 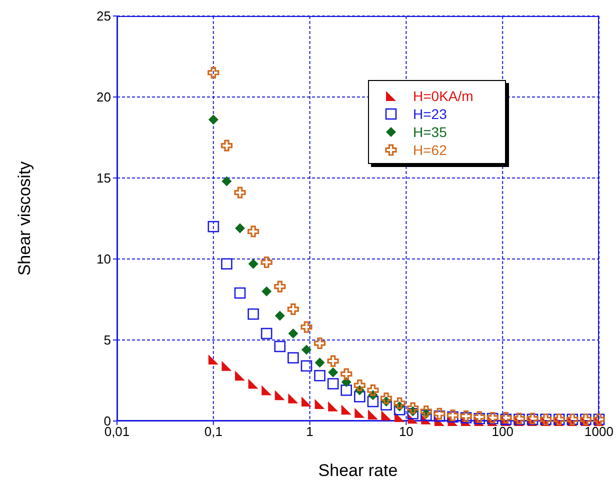 I want to click on y-tick-label: 15, so click(x=103, y=178).